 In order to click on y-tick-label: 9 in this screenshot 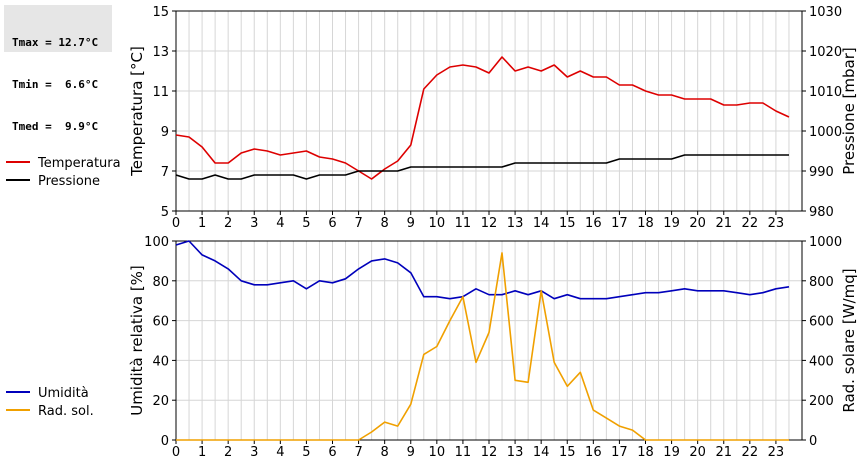, I will do `click(165, 132)`.